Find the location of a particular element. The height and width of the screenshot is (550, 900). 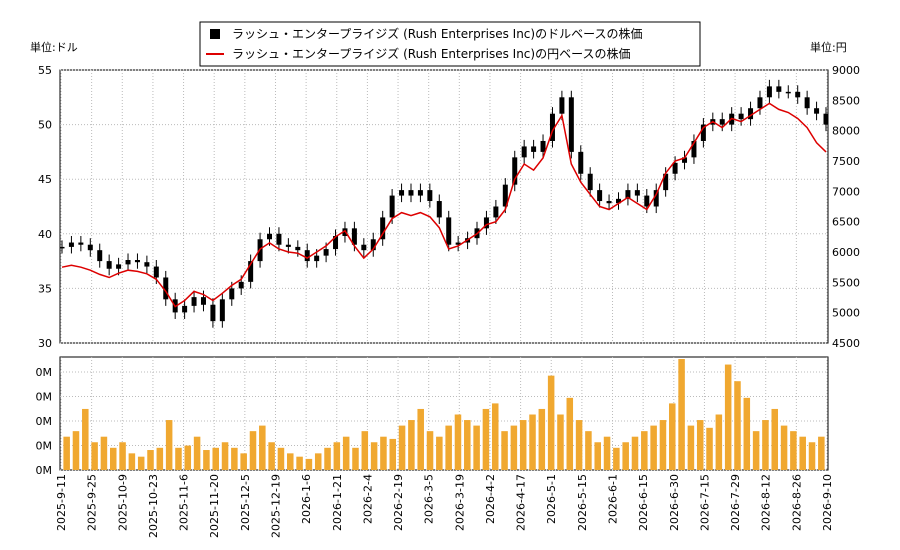

right-tick-label: 6500 is located at coordinates (846, 222).